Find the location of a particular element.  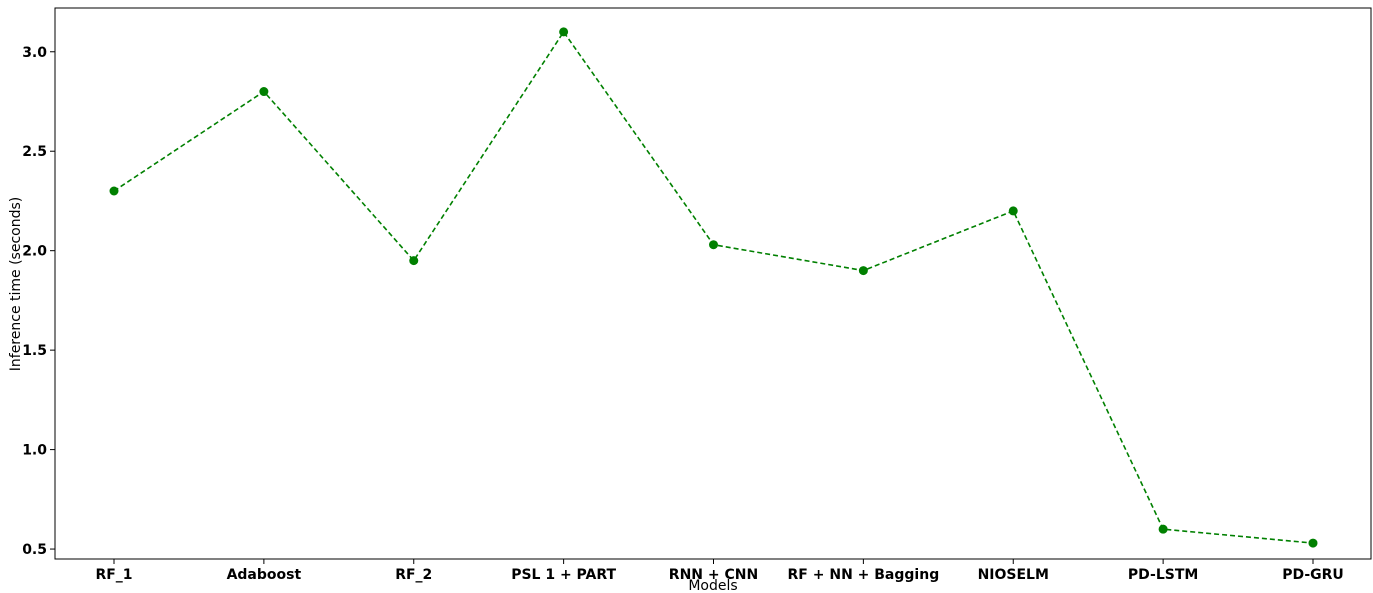

x-tick-label: PD-GRU is located at coordinates (1313, 575).